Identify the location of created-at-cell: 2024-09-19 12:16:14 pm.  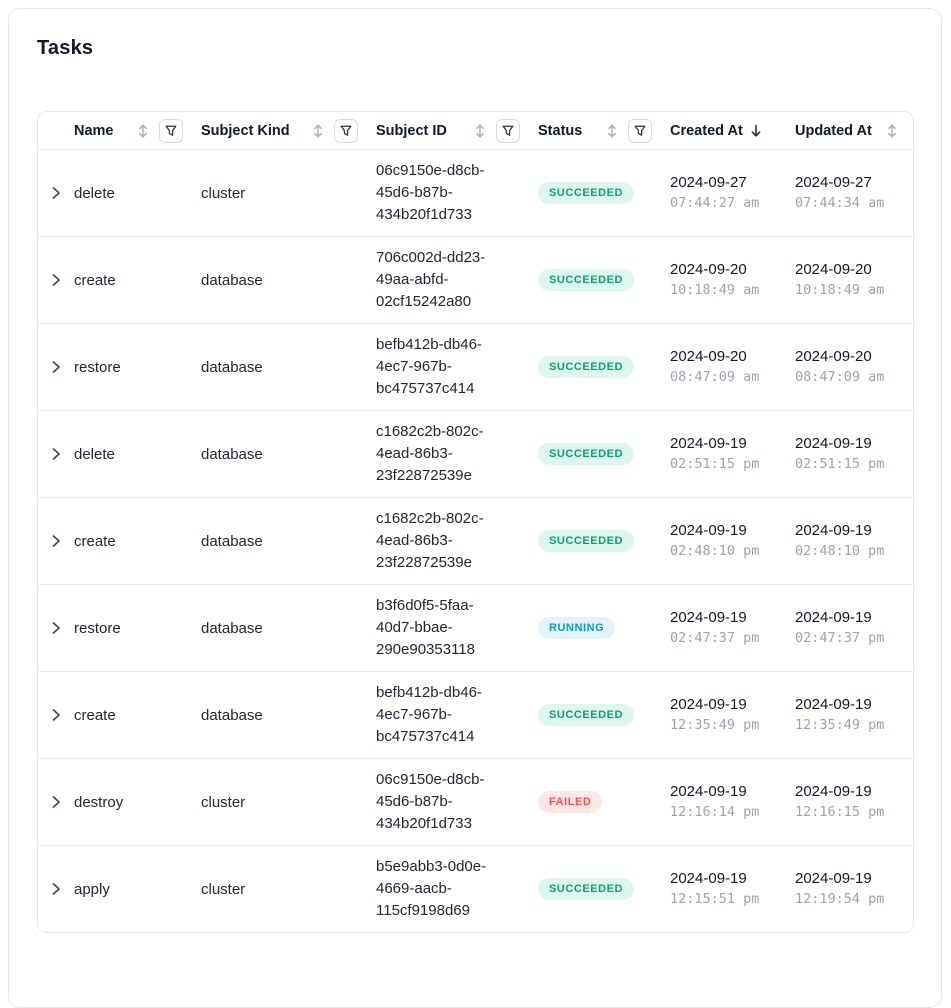
(732, 802).